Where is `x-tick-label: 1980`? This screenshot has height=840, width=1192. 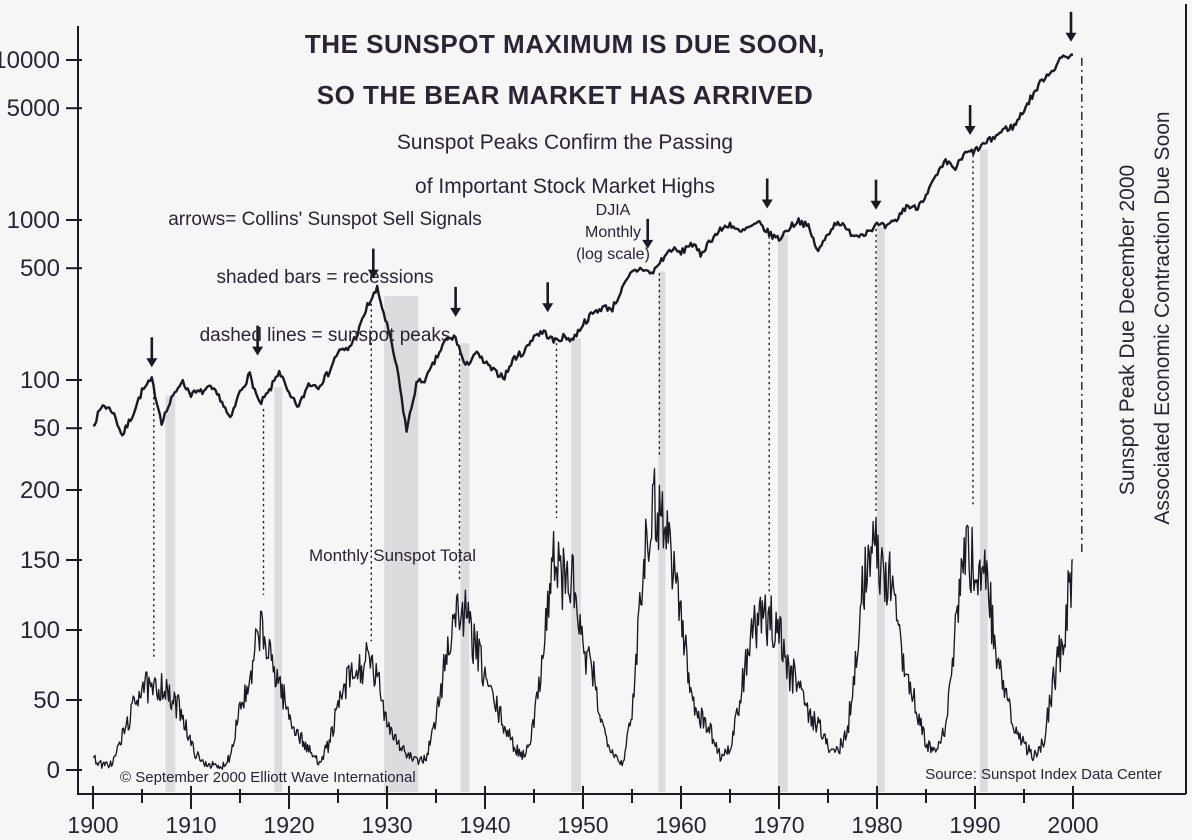
x-tick-label: 1980 is located at coordinates (876, 825).